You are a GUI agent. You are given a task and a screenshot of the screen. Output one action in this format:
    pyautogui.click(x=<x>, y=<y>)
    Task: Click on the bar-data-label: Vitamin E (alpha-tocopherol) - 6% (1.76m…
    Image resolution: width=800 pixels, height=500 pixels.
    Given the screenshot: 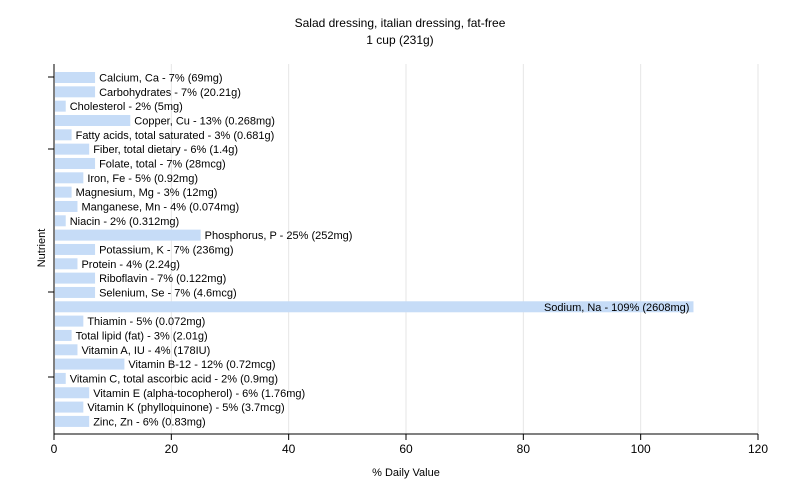 What is the action you would take?
    pyautogui.click(x=199, y=394)
    